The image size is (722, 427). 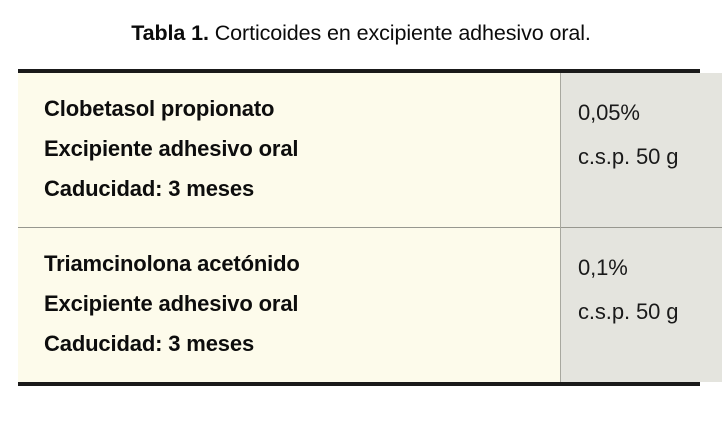 What do you see at coordinates (170, 33) in the screenshot?
I see `caption-label: Tabla 1.` at bounding box center [170, 33].